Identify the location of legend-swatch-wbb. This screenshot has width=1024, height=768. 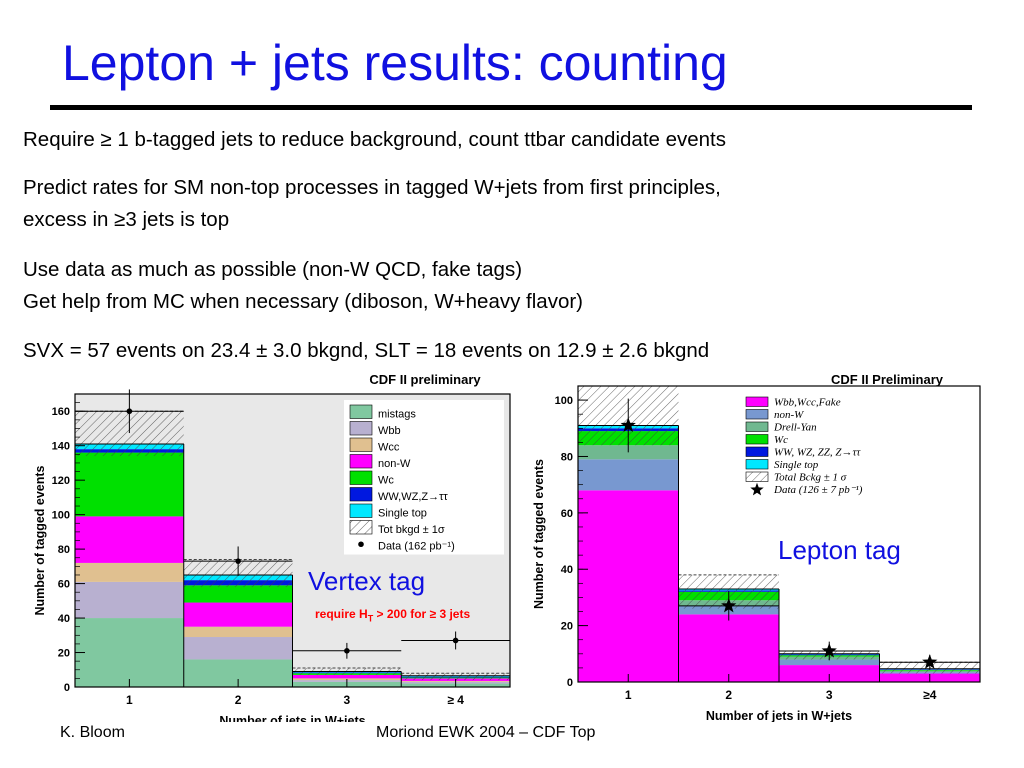
(361, 428).